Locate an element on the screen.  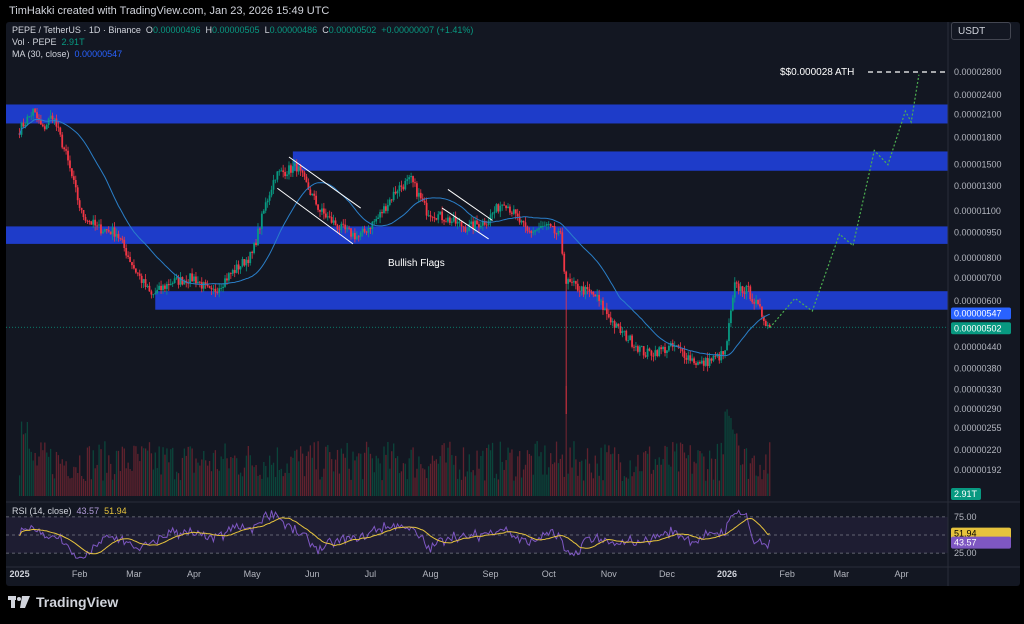
price-tick-label: 0.00001100 is located at coordinates (977, 211).